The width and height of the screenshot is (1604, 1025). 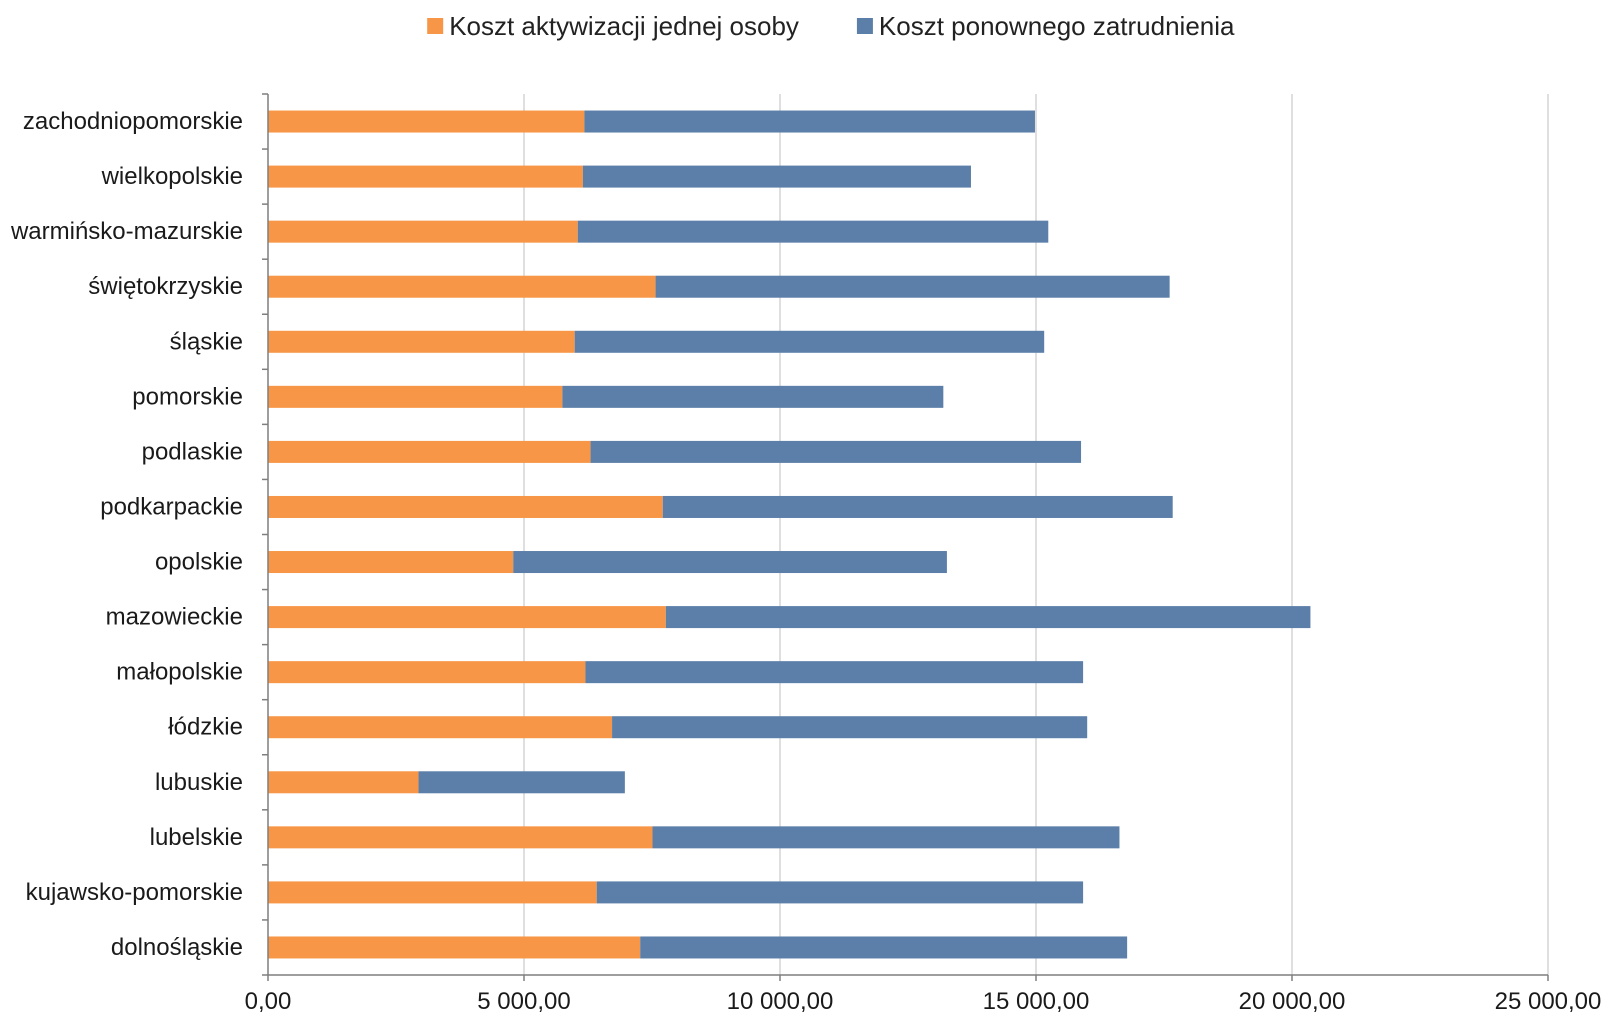 I want to click on x-tick-label-5: 25 000,00, so click(x=1548, y=1001).